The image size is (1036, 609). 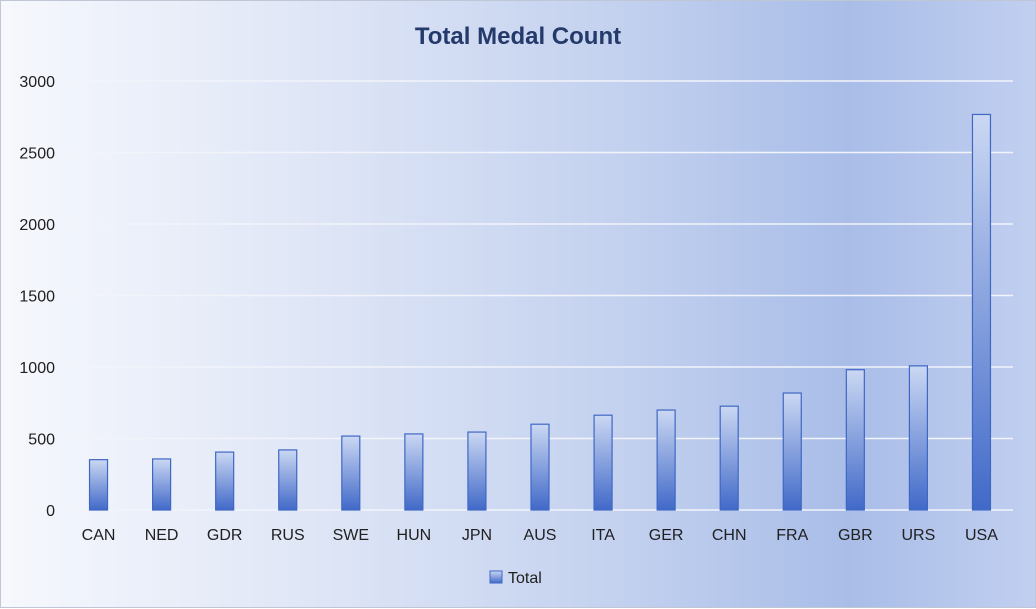 What do you see at coordinates (162, 484) in the screenshot?
I see `bar-ned` at bounding box center [162, 484].